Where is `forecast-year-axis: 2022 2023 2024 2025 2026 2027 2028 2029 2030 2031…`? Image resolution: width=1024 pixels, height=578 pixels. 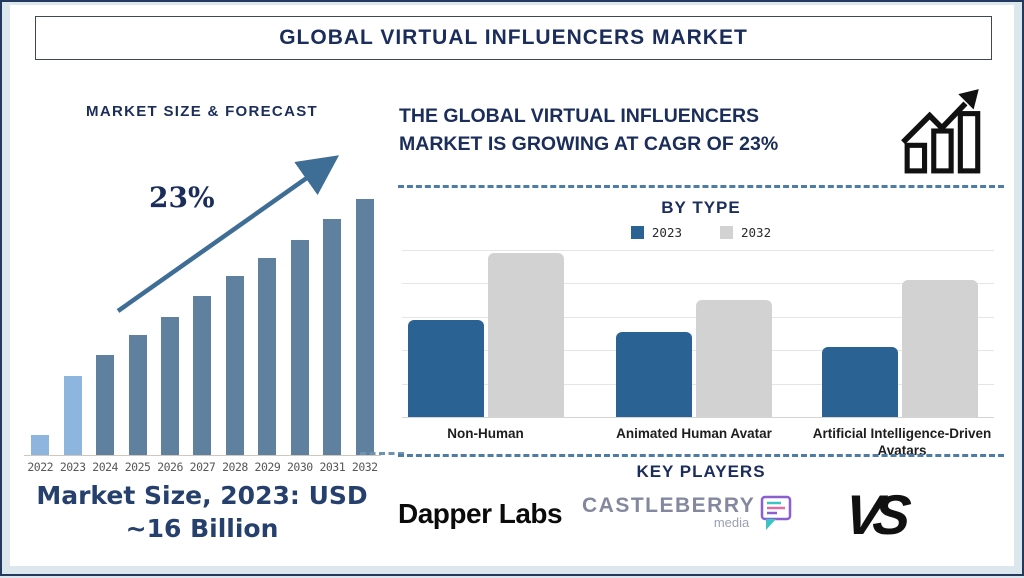
forecast-year-axis: 2022 2023 2024 2025 2026 2027 2028 2029 2030 2031… is located at coordinates (202, 467).